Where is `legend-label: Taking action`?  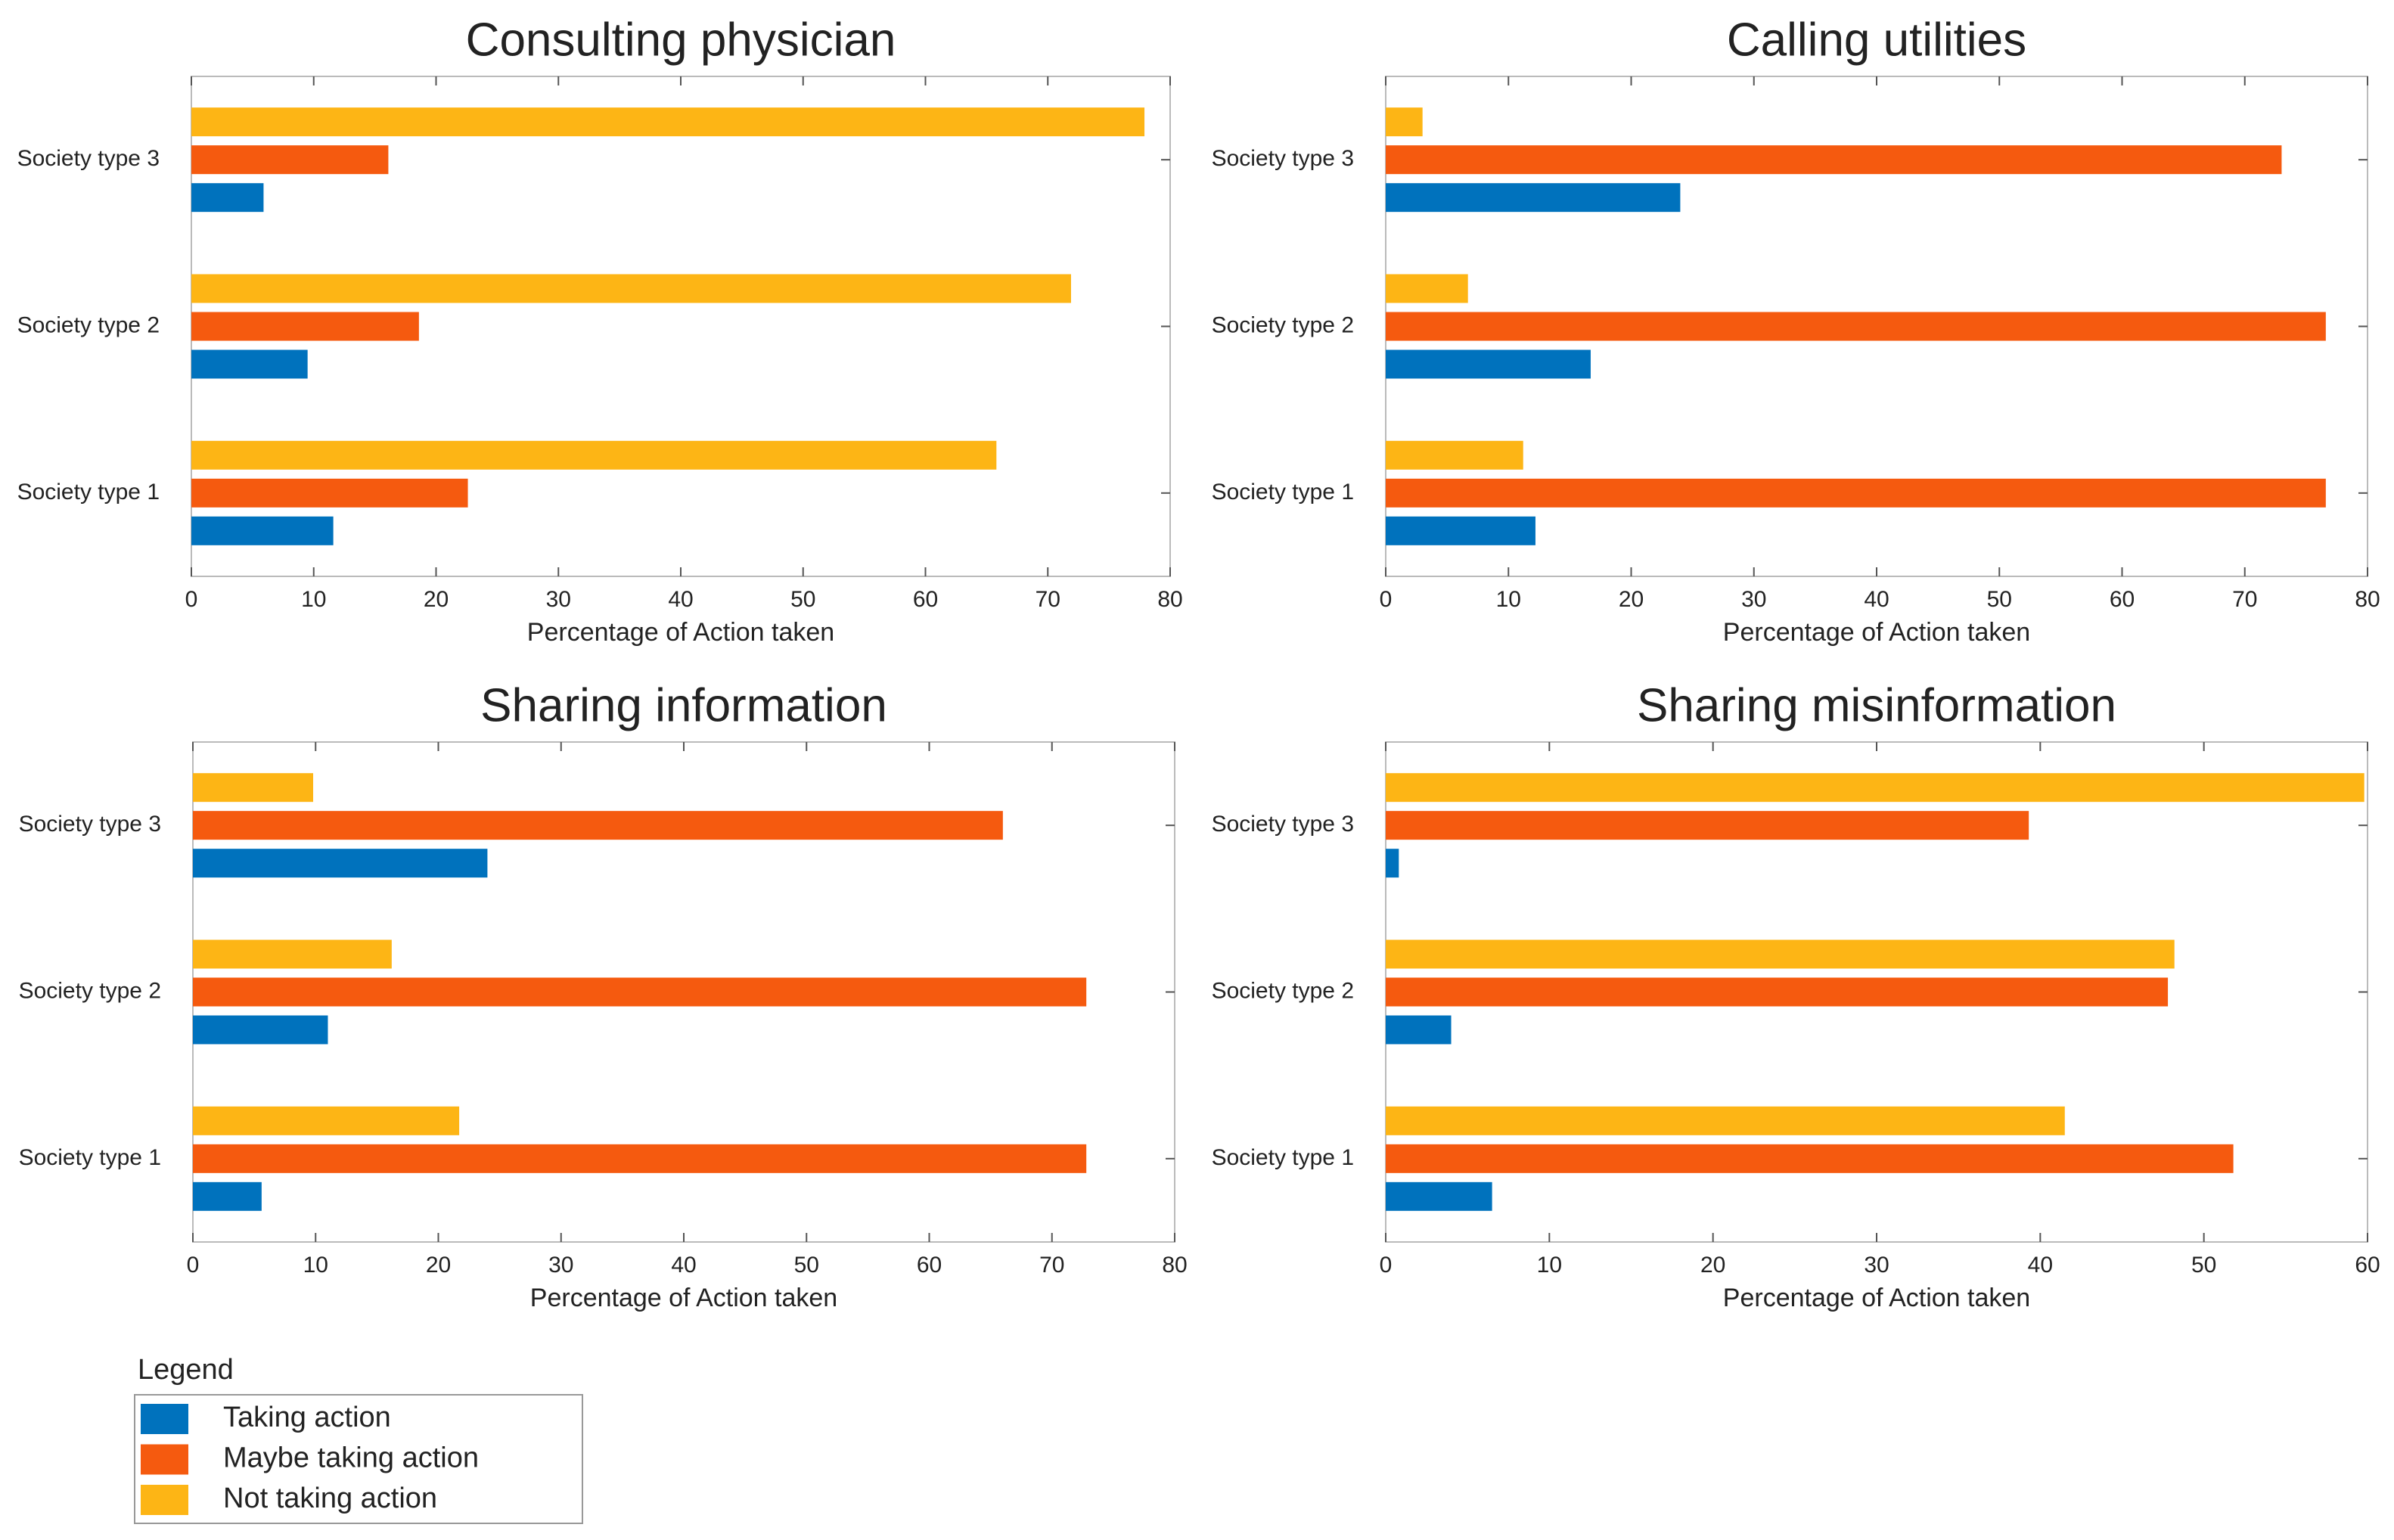 legend-label: Taking action is located at coordinates (307, 1417).